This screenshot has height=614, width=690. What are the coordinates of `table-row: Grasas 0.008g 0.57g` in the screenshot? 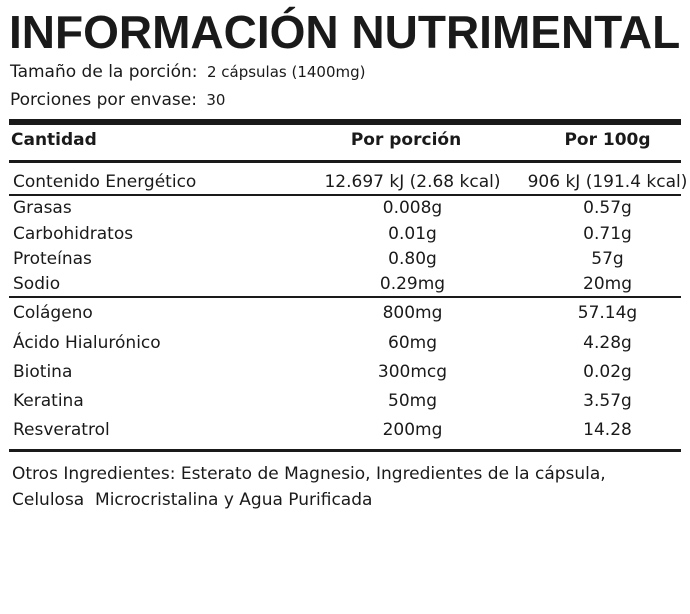 It's located at (345, 209).